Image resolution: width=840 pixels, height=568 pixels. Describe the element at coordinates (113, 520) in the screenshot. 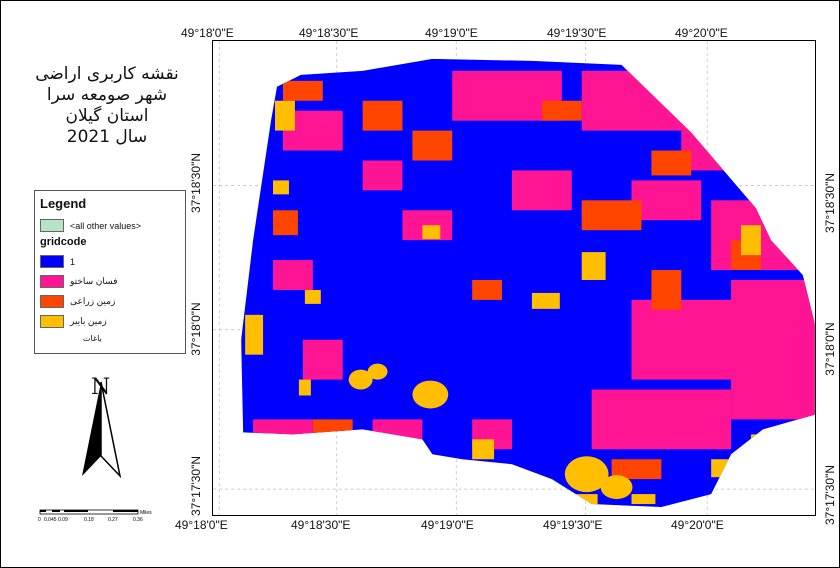

I see `scale-label: 0.27` at that location.